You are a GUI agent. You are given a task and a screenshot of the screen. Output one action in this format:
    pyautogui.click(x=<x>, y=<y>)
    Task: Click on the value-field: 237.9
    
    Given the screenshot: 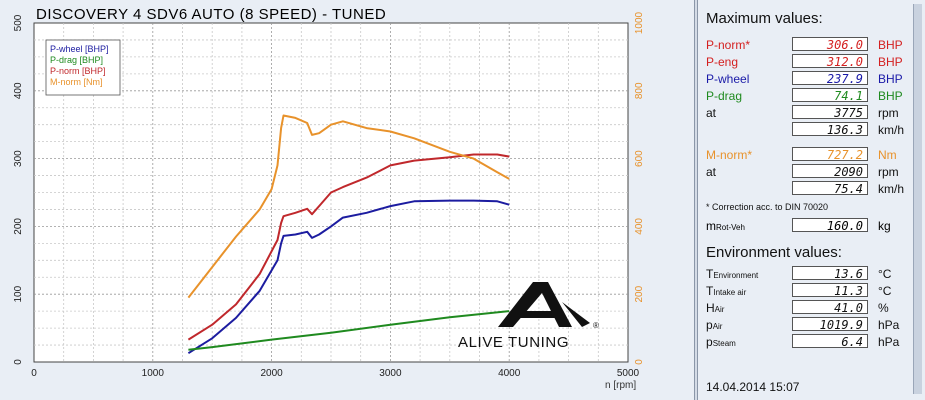 What is the action you would take?
    pyautogui.click(x=830, y=78)
    